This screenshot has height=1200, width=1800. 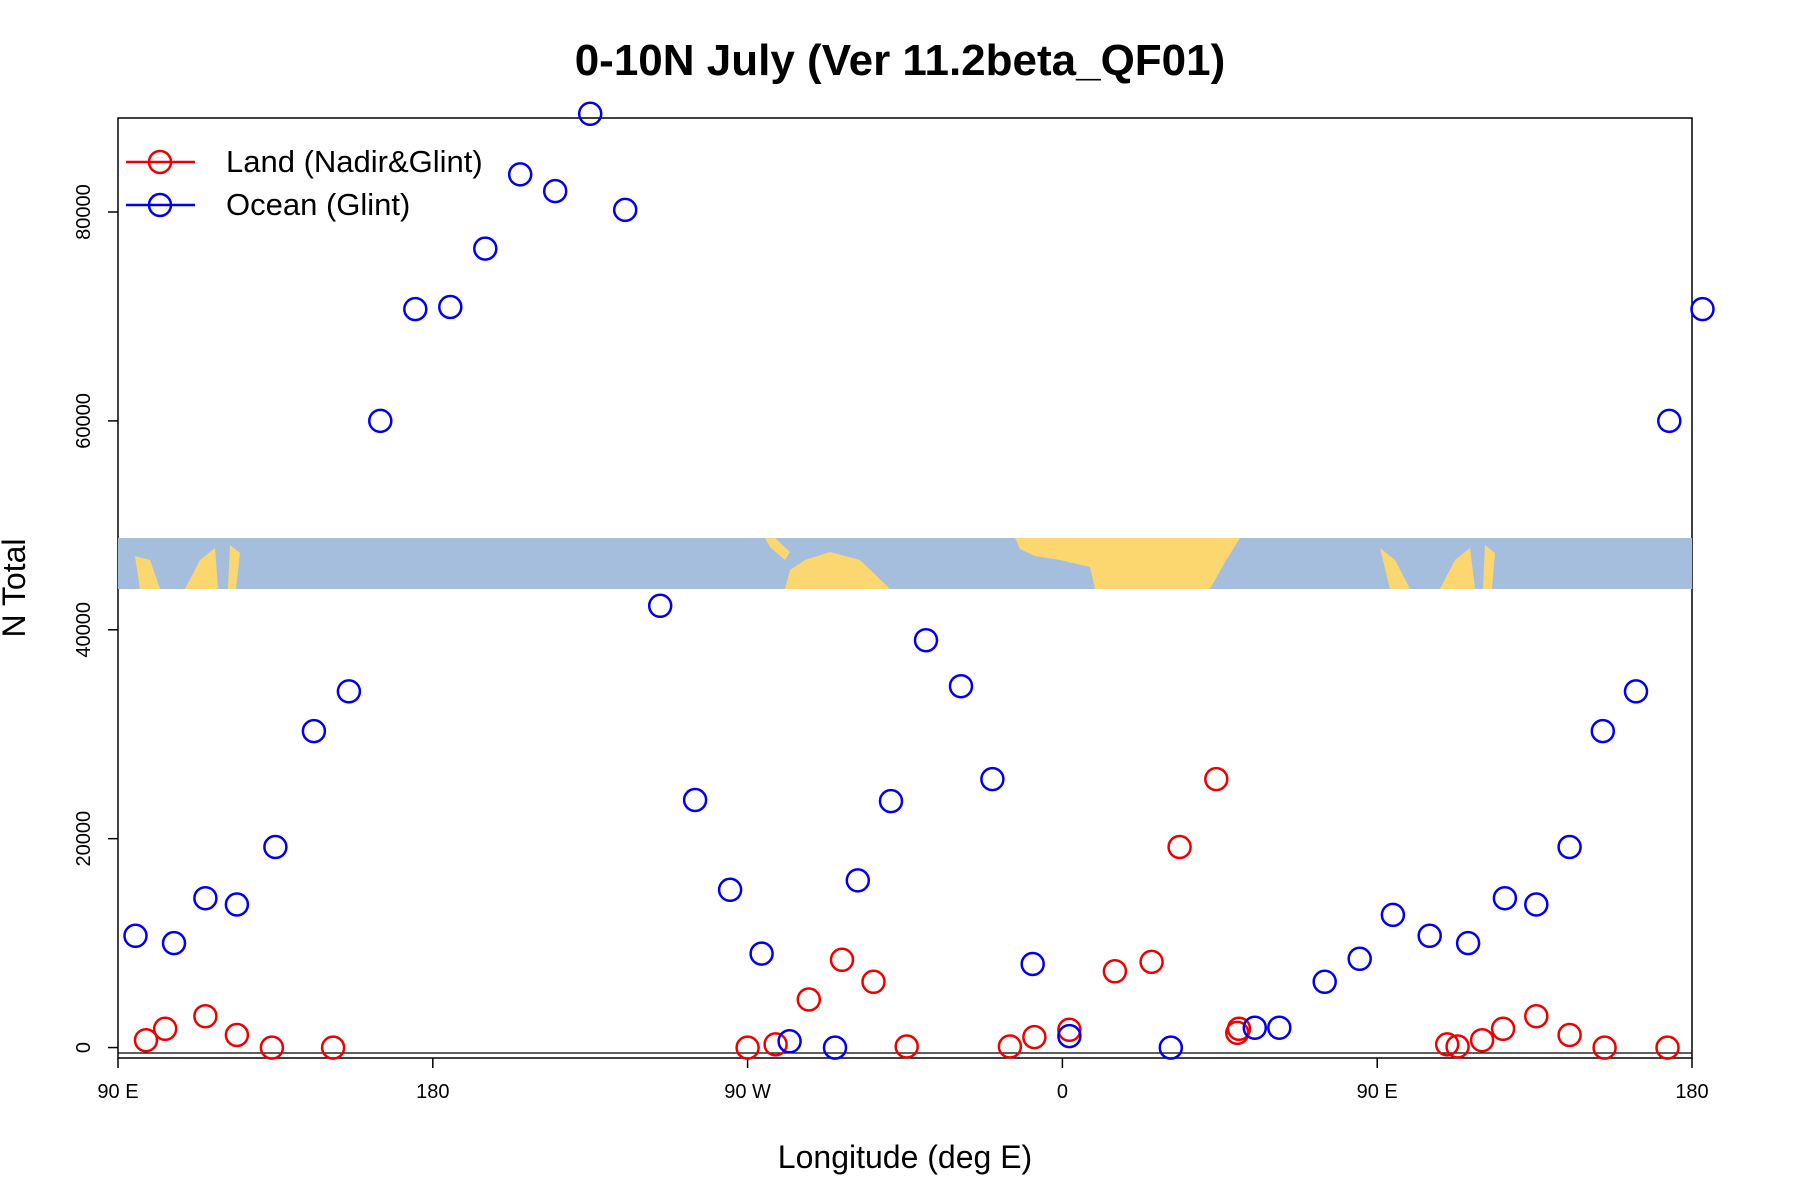 What do you see at coordinates (160, 162) in the screenshot?
I see `legend-marker-land` at bounding box center [160, 162].